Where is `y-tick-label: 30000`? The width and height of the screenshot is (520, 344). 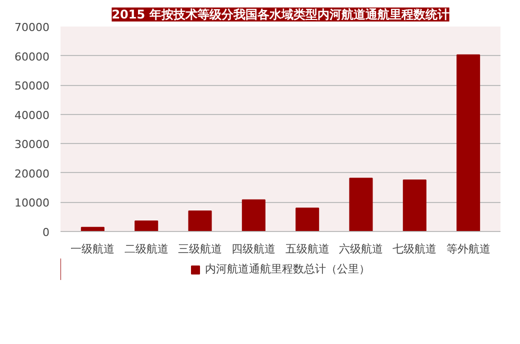 y-tick-label: 30000 is located at coordinates (32, 145).